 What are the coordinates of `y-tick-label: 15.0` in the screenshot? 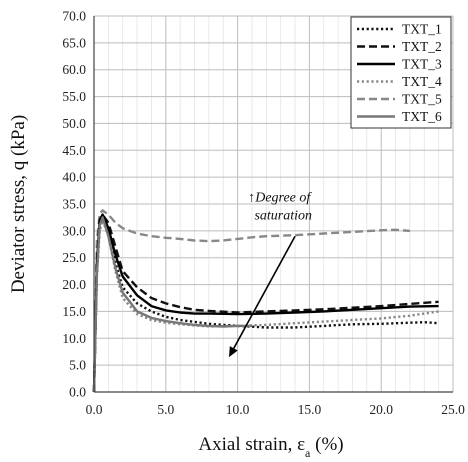 It's located at (74, 311).